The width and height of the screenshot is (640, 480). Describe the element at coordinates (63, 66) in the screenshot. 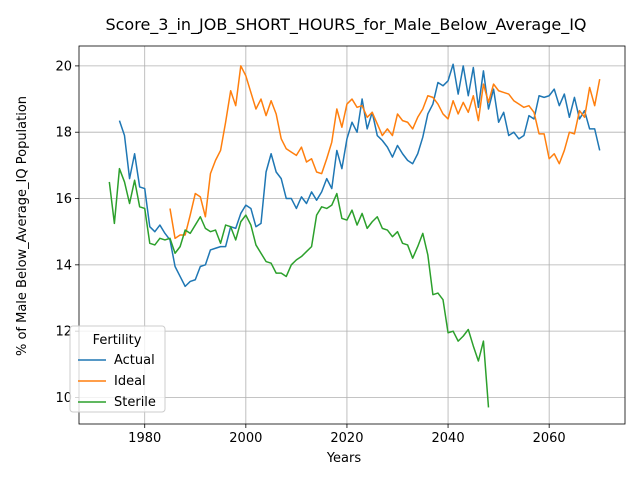

I see `y-tick-label: 20` at that location.